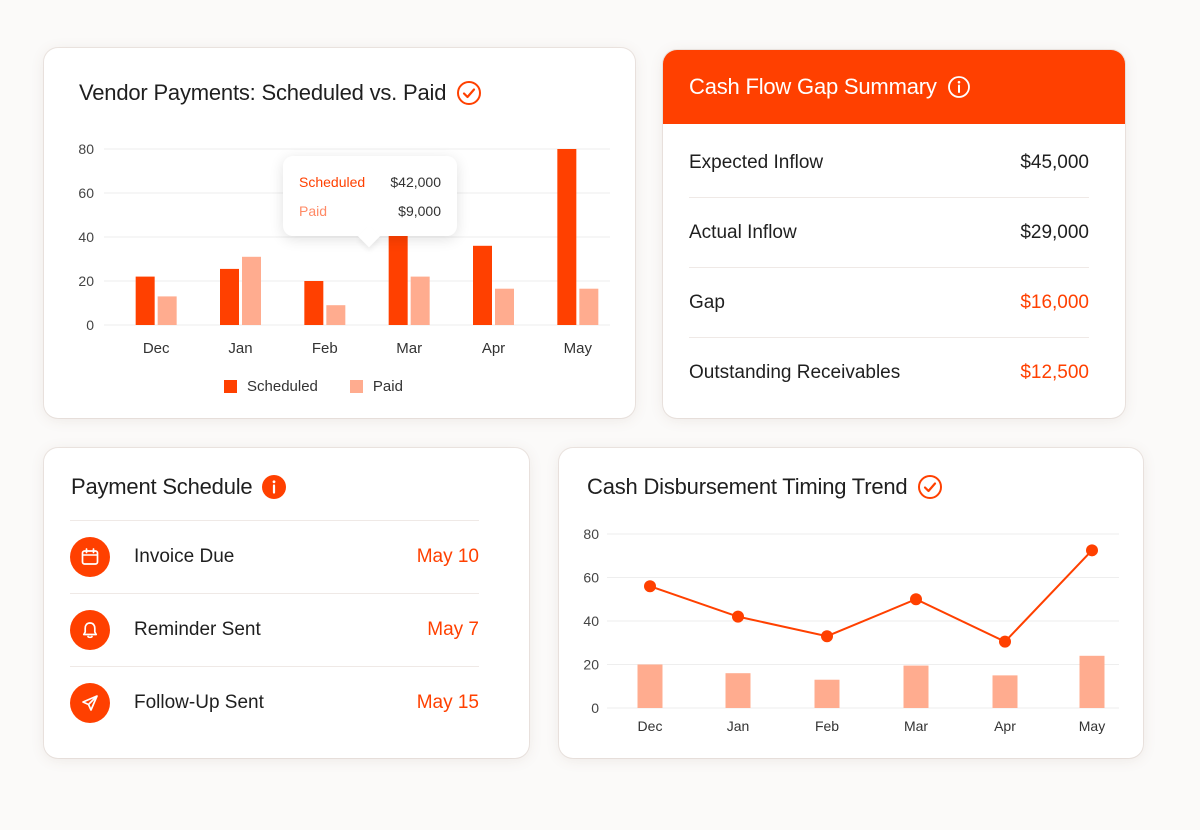 This screenshot has height=830, width=1200. What do you see at coordinates (230, 386) in the screenshot?
I see `legend-swatch-scheduled` at bounding box center [230, 386].